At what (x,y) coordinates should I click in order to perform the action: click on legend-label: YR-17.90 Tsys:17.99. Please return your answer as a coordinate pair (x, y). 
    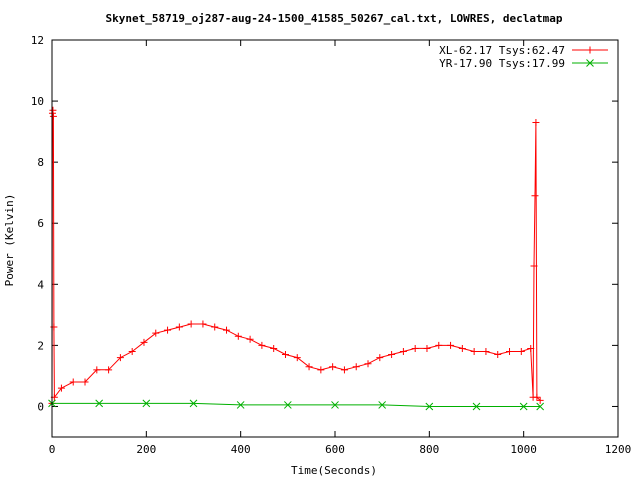
    Looking at the image, I should click on (502, 63).